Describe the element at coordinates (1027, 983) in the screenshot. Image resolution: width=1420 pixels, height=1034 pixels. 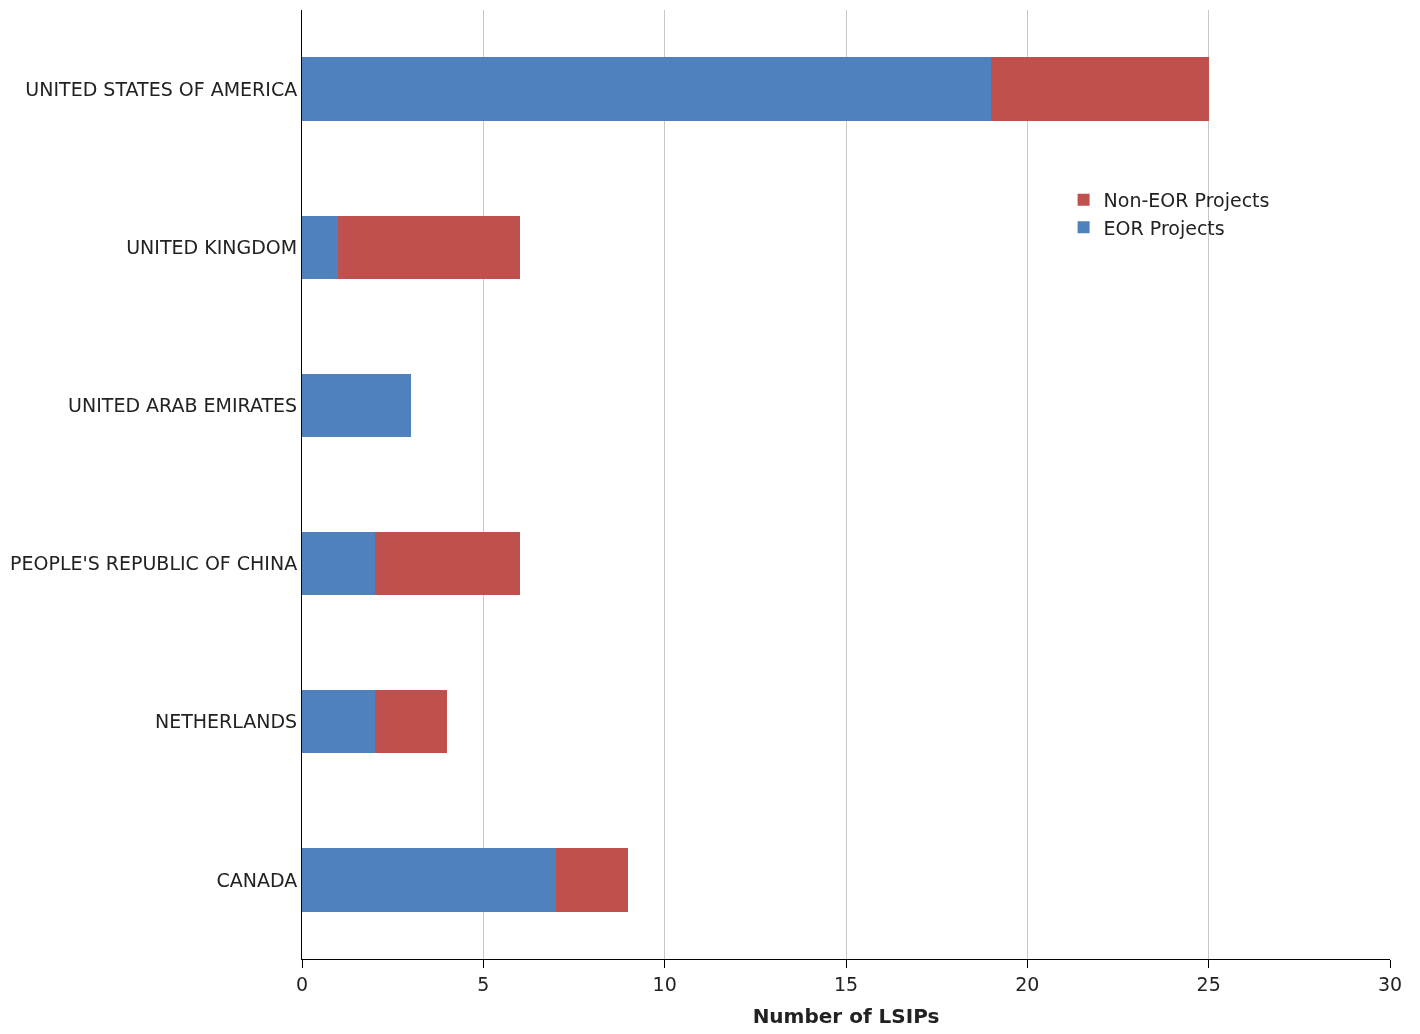
I see `x-tick-label: 20` at that location.